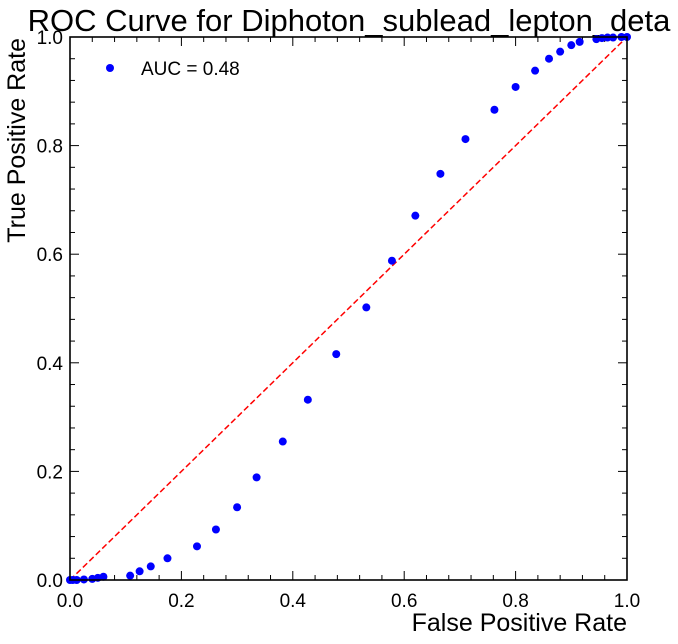  I want to click on legend: AUC = 0.48, so click(173, 69).